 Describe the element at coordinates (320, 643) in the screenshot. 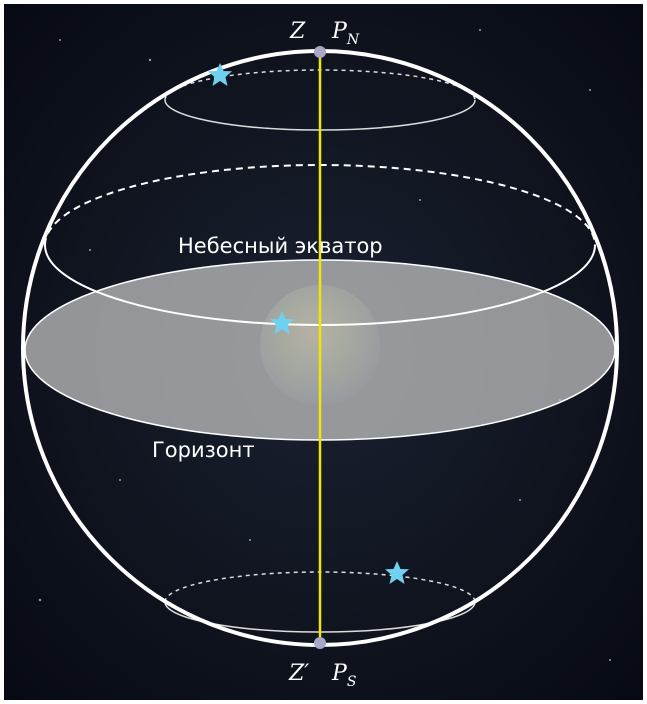

I see `nadir-point` at that location.